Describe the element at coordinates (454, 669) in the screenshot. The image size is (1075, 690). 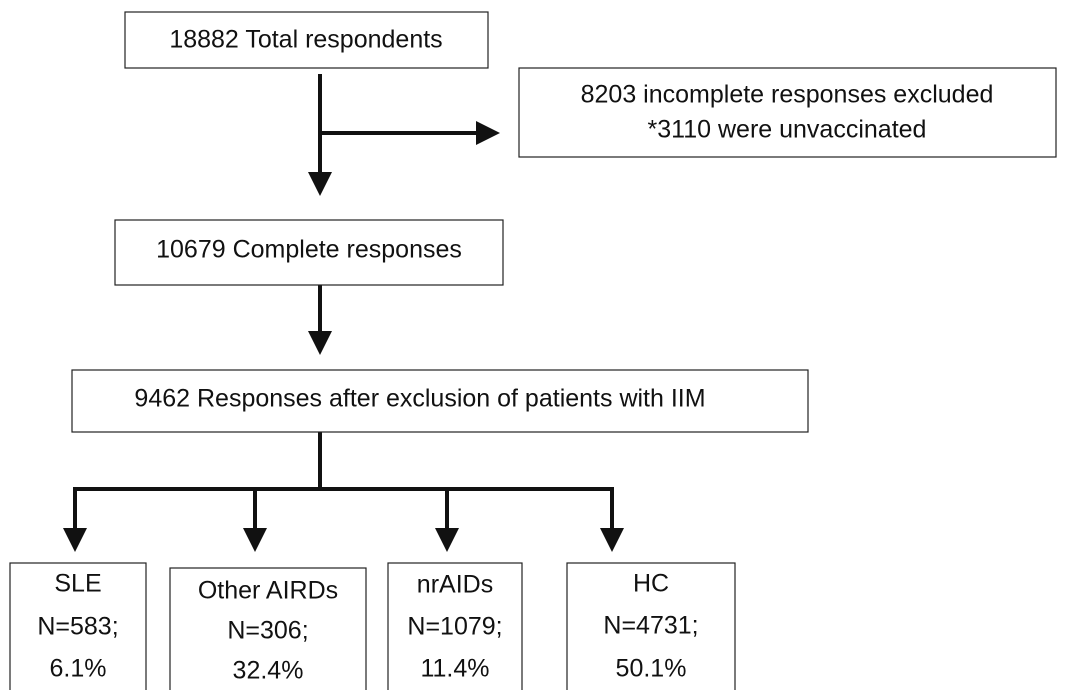
I see `box-text: 11.4%` at that location.